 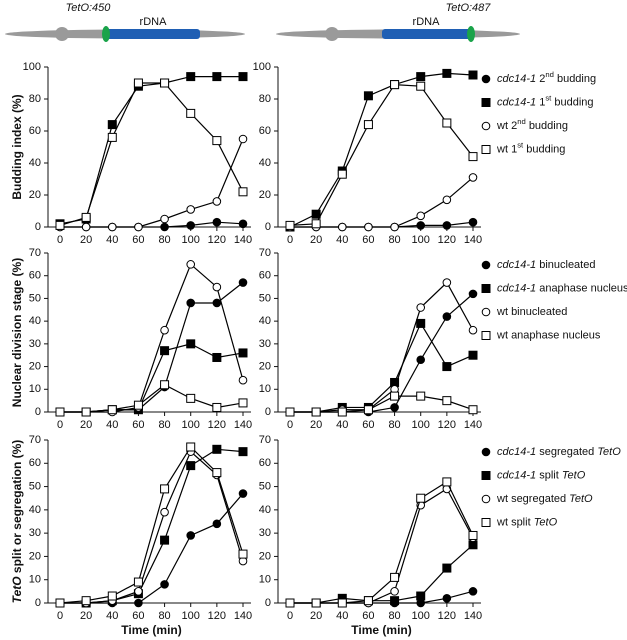 What do you see at coordinates (17, 146) in the screenshot?
I see `y-axis-label: Budding index (%)` at bounding box center [17, 146].